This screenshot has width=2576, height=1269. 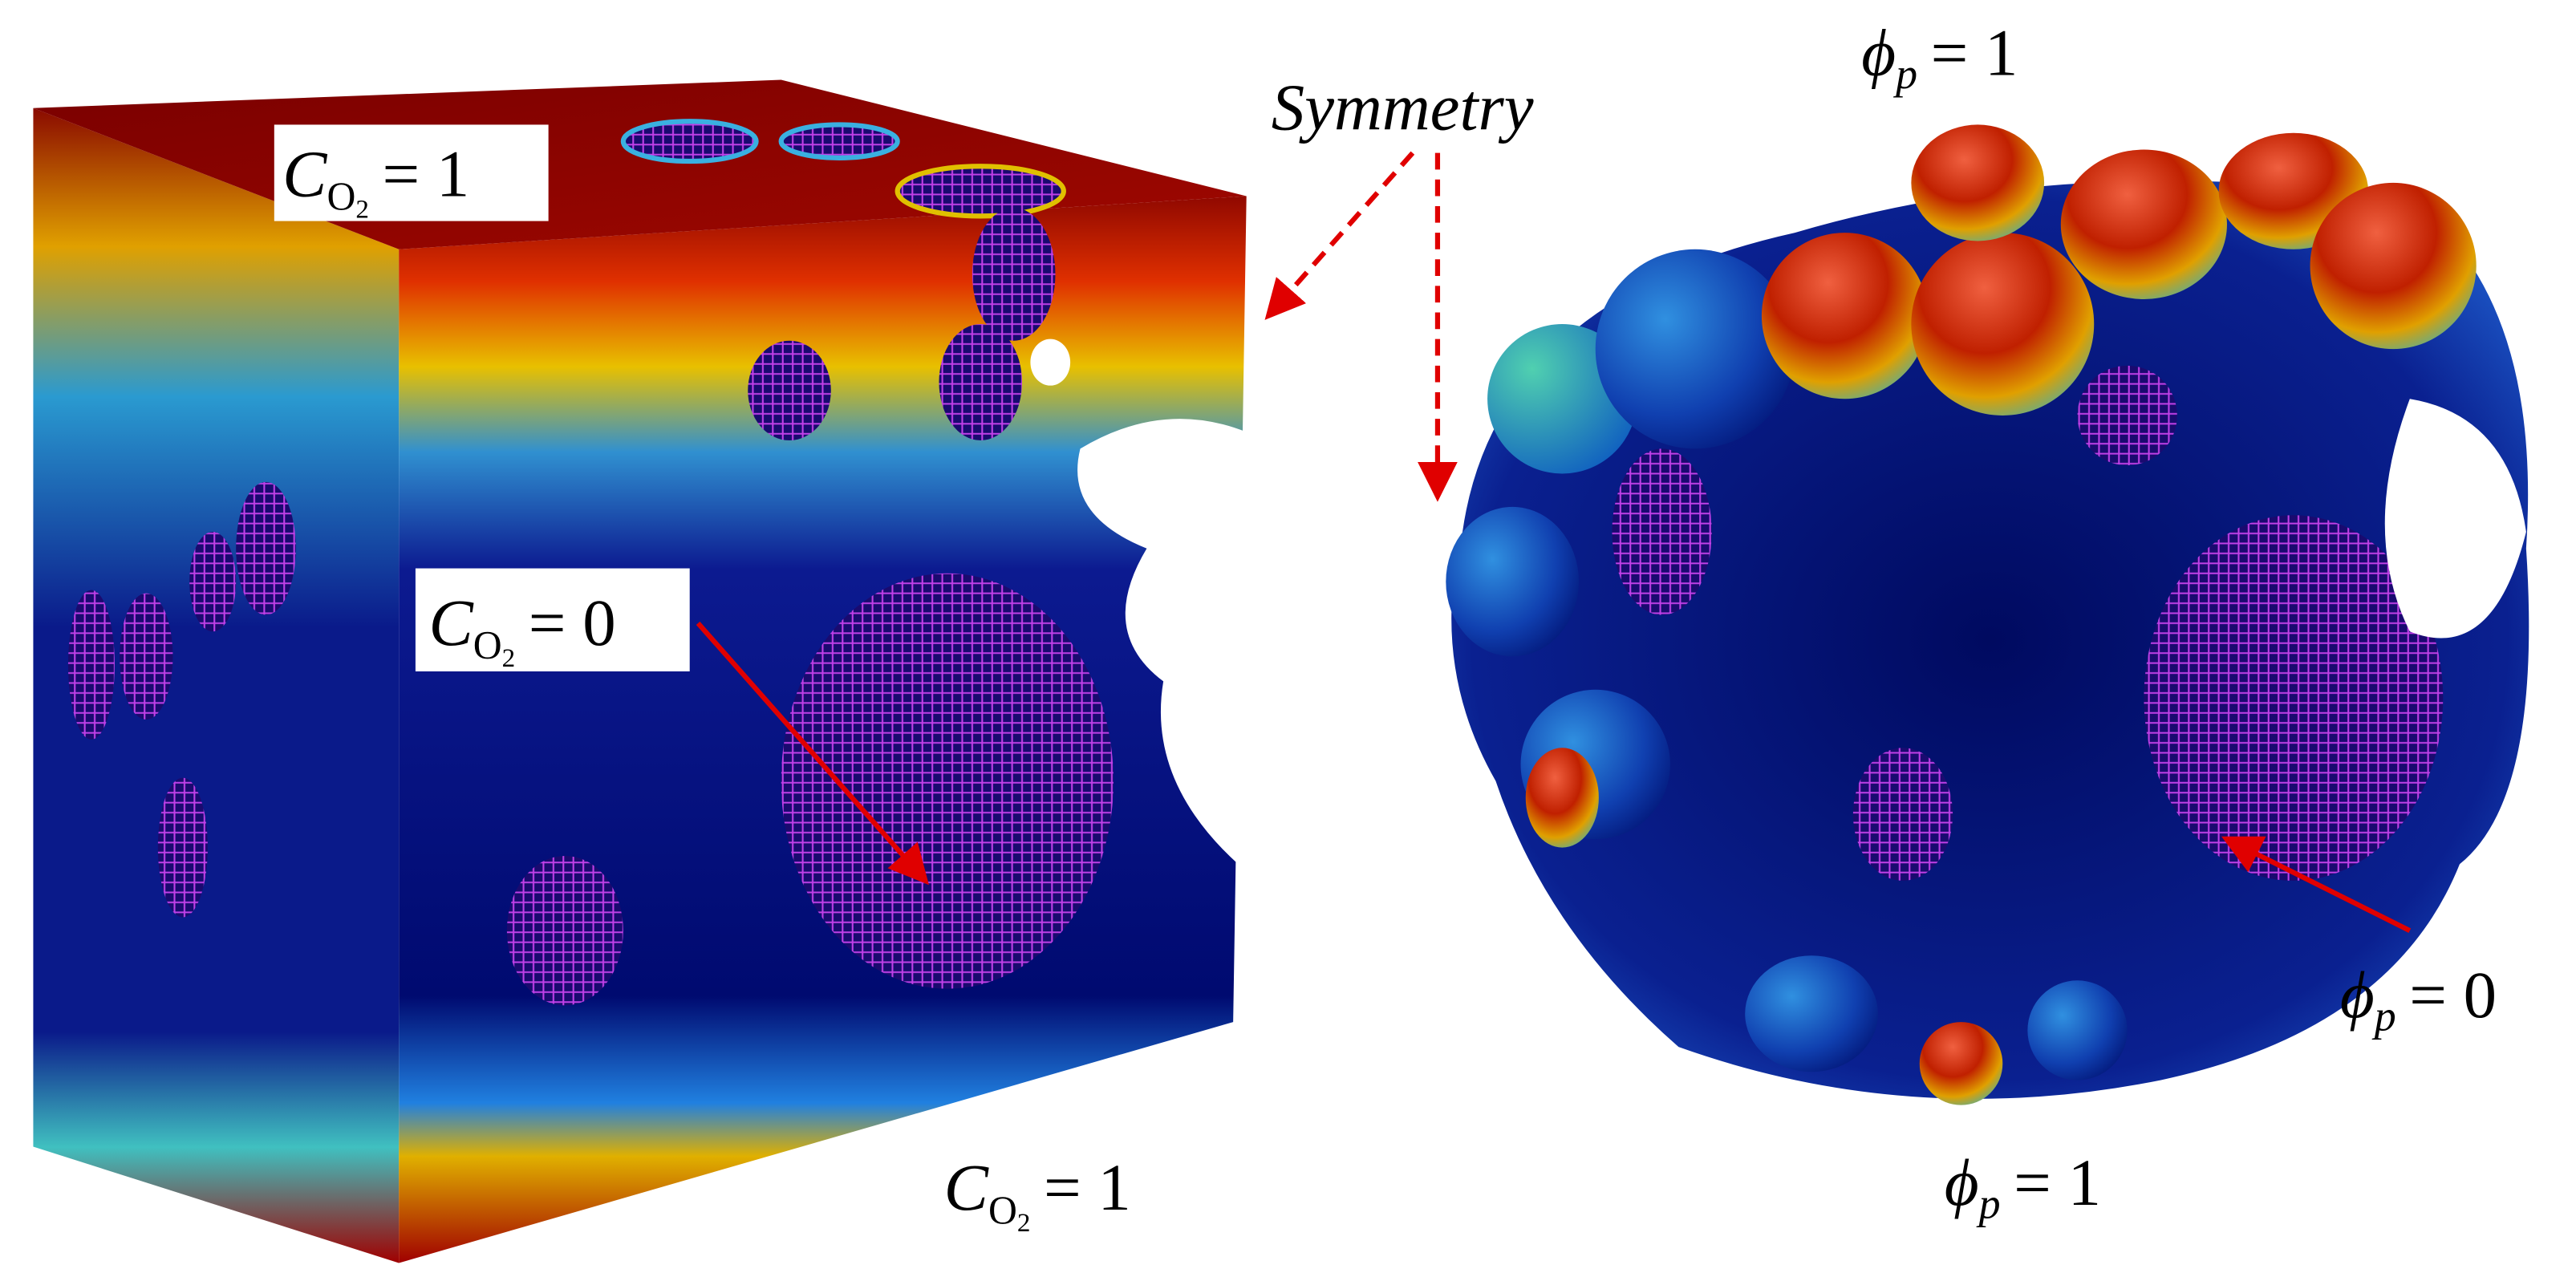 I want to click on symmetry-arrow, so click(x=1339, y=235).